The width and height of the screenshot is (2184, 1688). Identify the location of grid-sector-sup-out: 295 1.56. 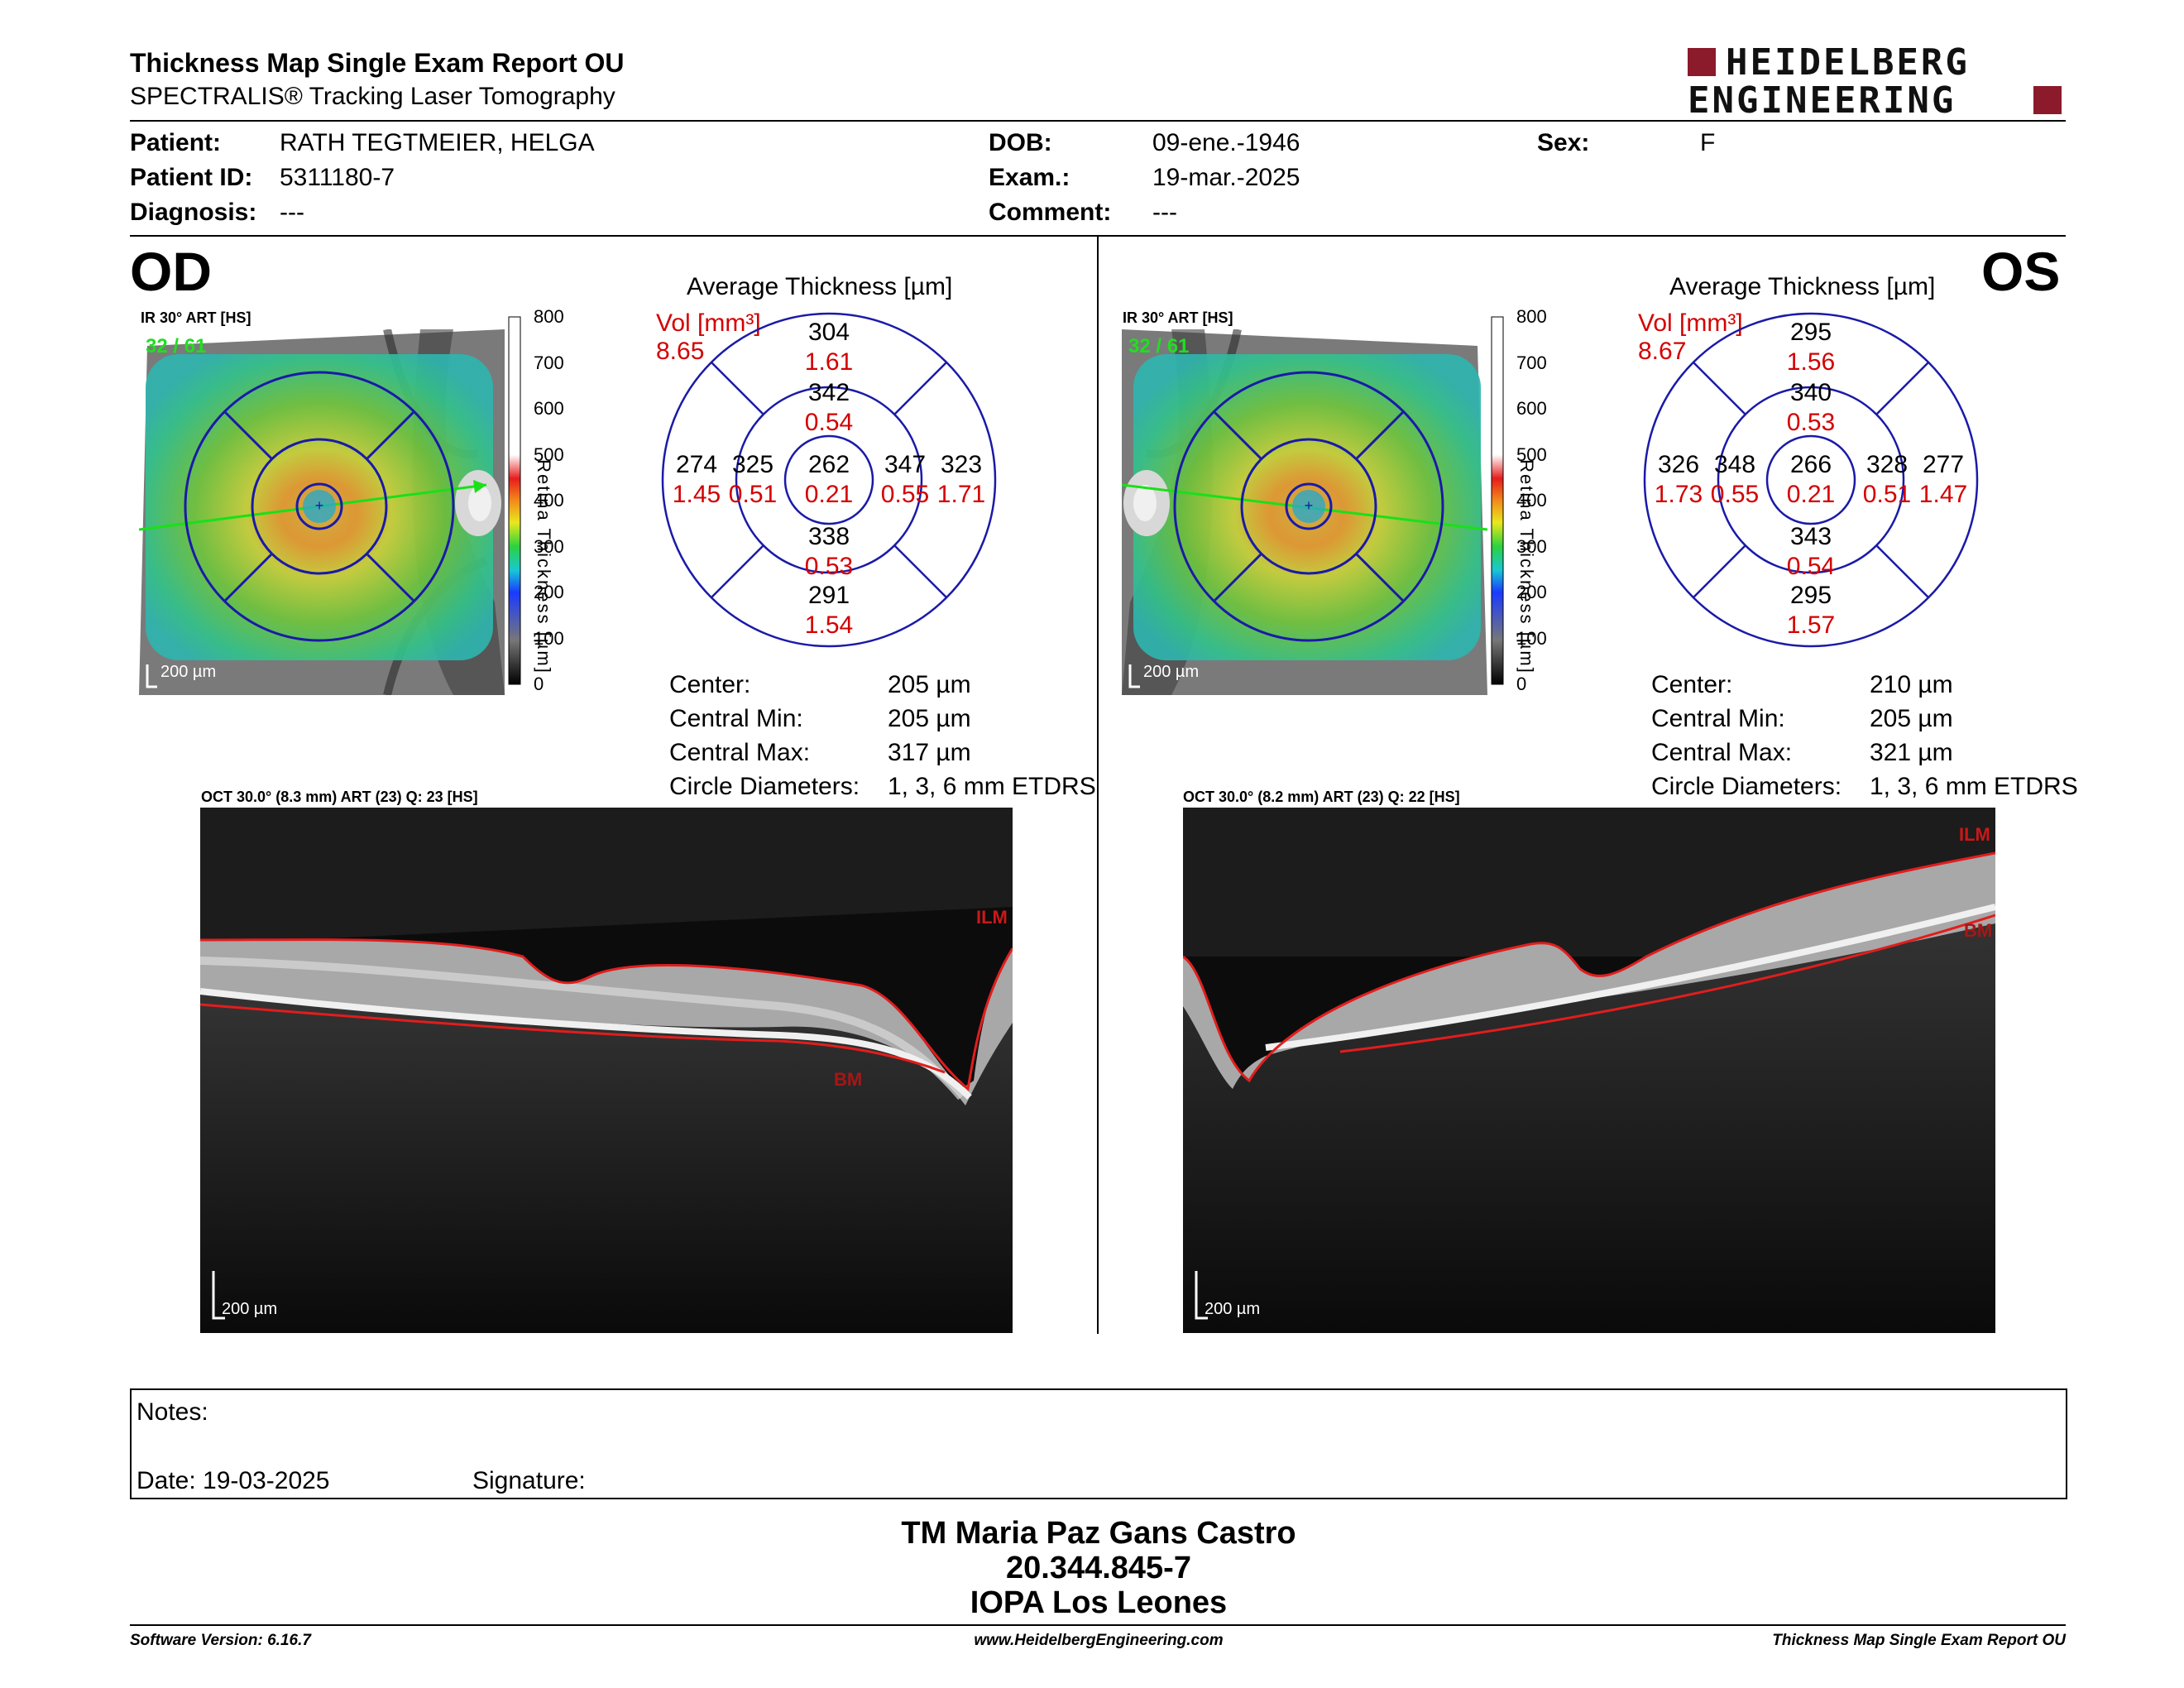
(1811, 347).